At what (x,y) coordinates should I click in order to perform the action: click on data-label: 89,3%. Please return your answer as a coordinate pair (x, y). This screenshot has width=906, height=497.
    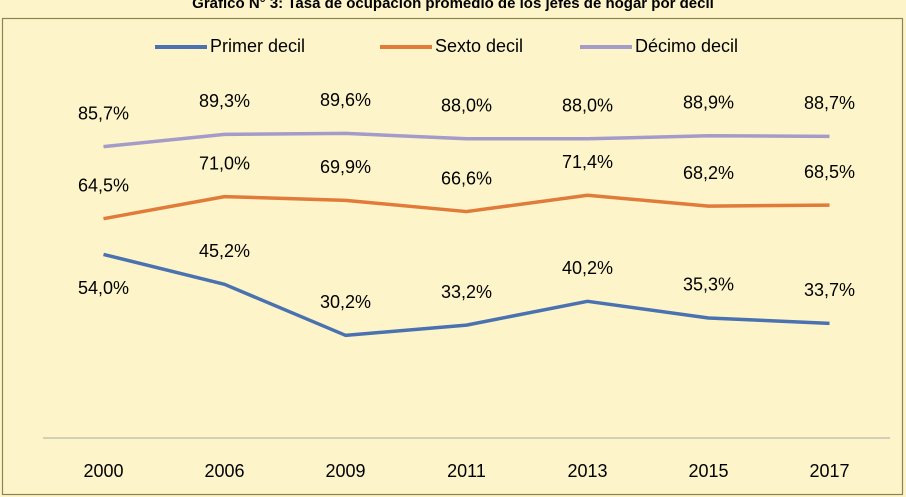
    Looking at the image, I should click on (224, 101).